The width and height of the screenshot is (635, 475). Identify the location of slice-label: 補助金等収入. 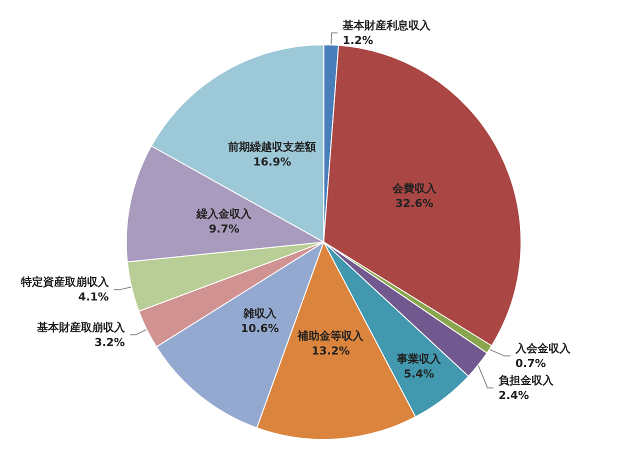
(330, 336).